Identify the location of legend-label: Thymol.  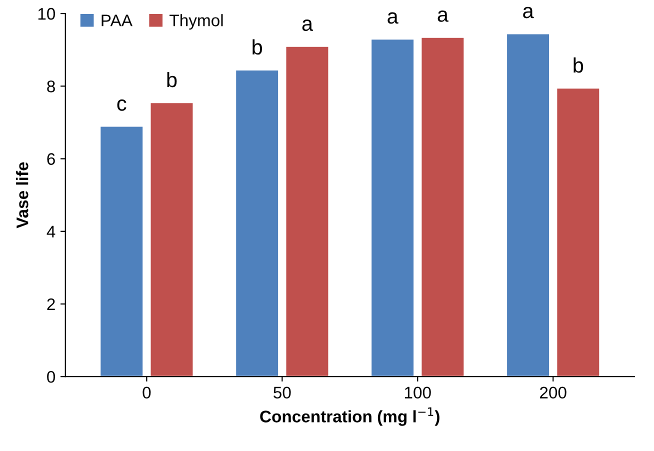
(196, 22).